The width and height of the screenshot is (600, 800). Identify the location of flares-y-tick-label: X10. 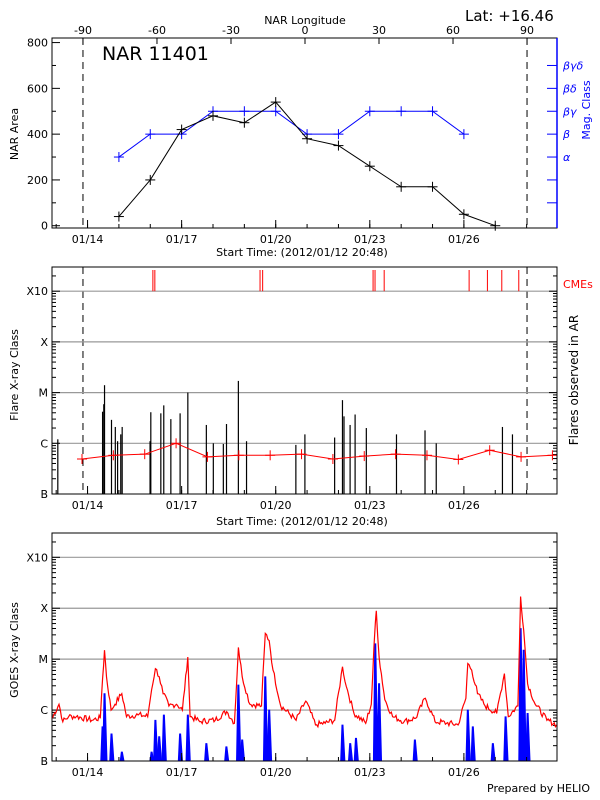
(37, 291).